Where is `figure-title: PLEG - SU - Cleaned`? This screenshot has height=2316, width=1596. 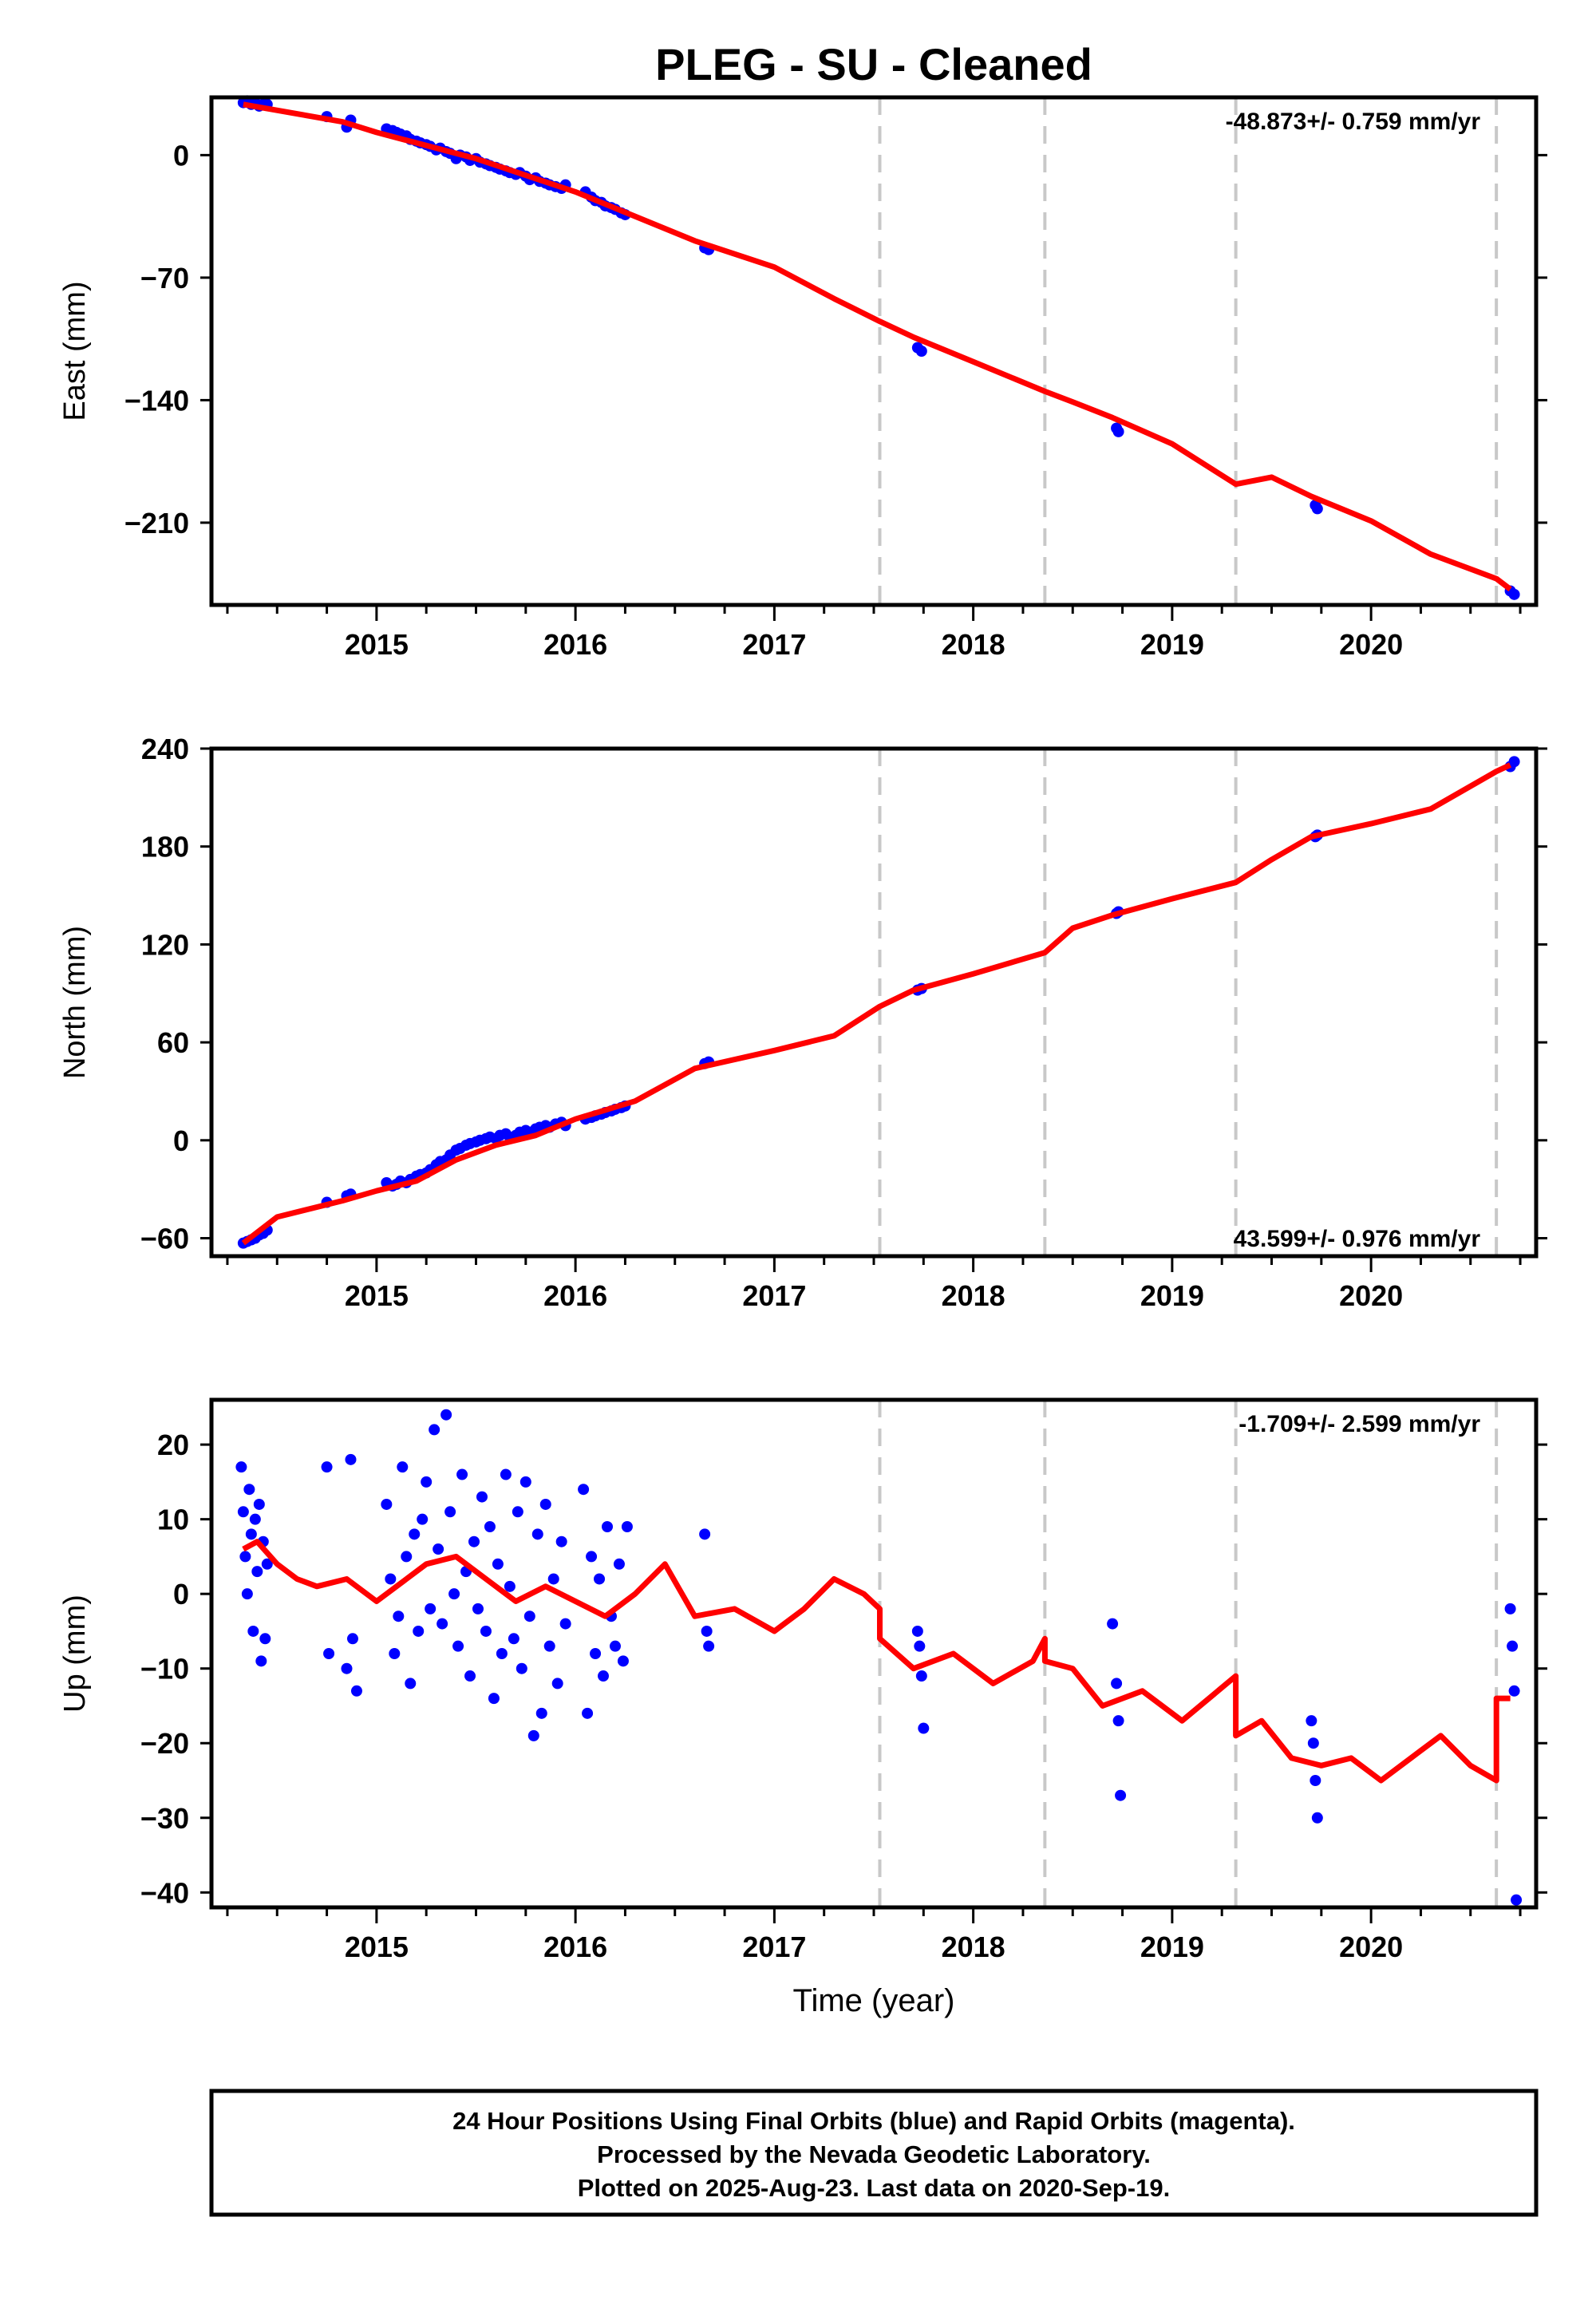 figure-title: PLEG - SU - Cleaned is located at coordinates (873, 64).